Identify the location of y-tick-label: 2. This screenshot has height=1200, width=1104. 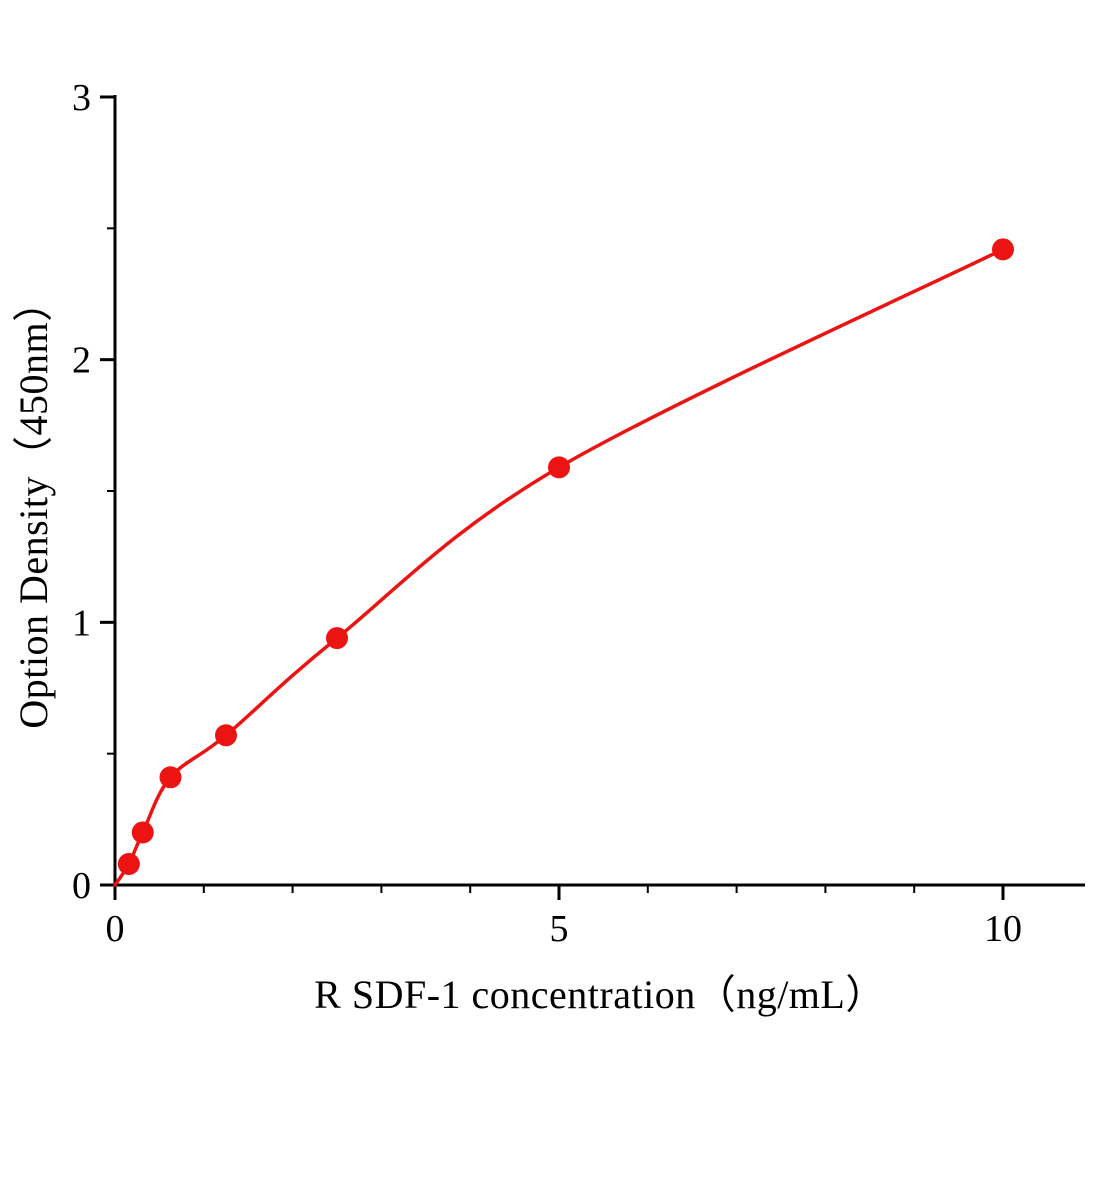
(81, 361).